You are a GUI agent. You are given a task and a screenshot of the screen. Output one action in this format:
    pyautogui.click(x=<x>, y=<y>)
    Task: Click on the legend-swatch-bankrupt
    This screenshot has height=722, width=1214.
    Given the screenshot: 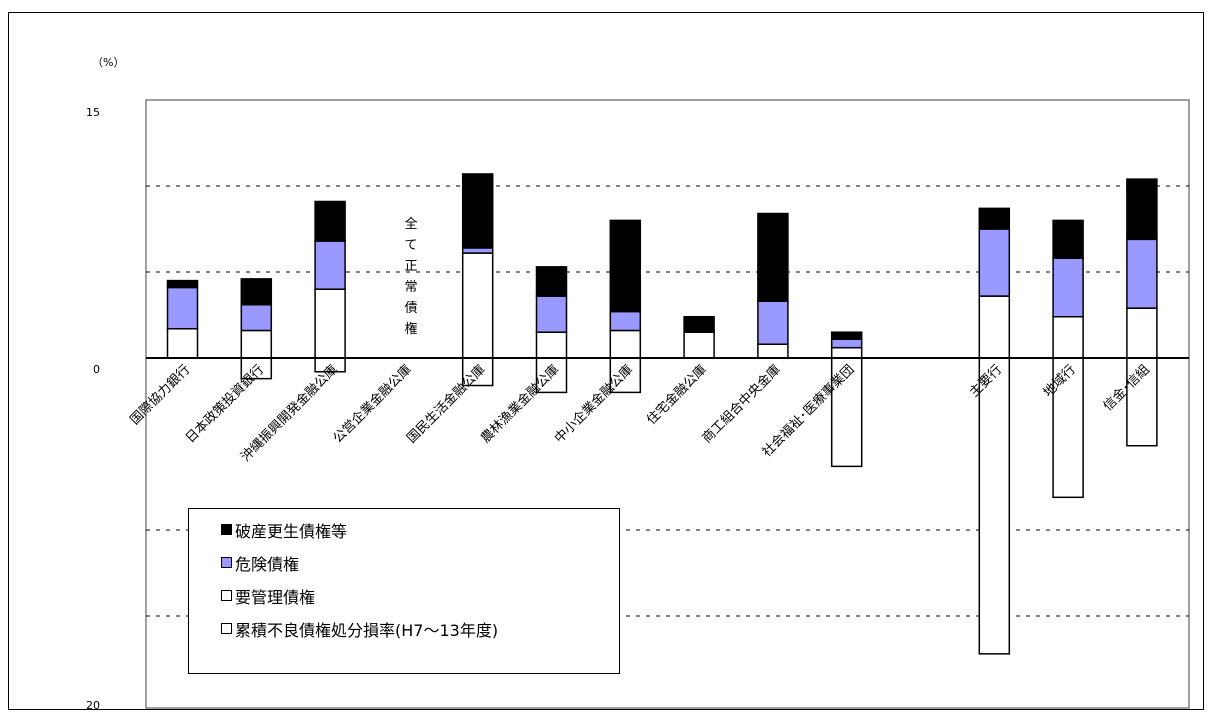 What is the action you would take?
    pyautogui.click(x=226, y=529)
    